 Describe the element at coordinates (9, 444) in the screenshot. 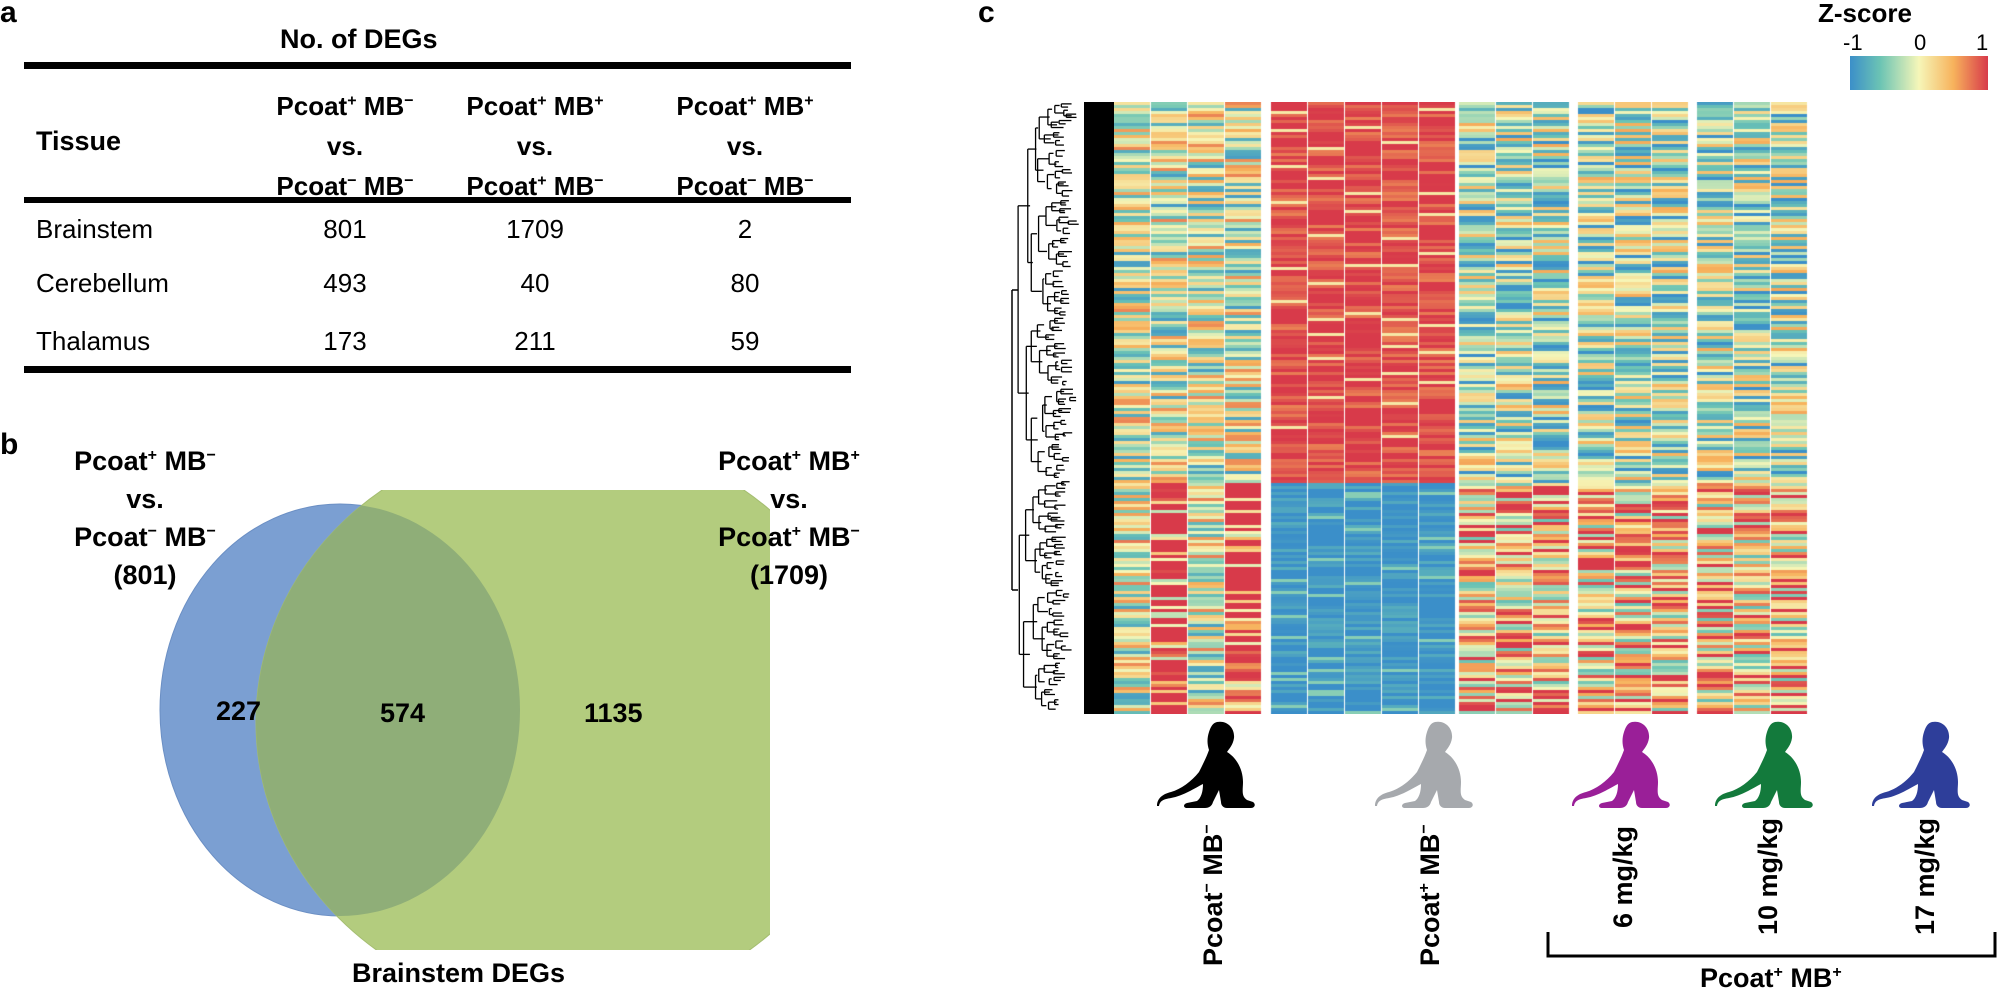

I see `panel-b-letter: b` at that location.